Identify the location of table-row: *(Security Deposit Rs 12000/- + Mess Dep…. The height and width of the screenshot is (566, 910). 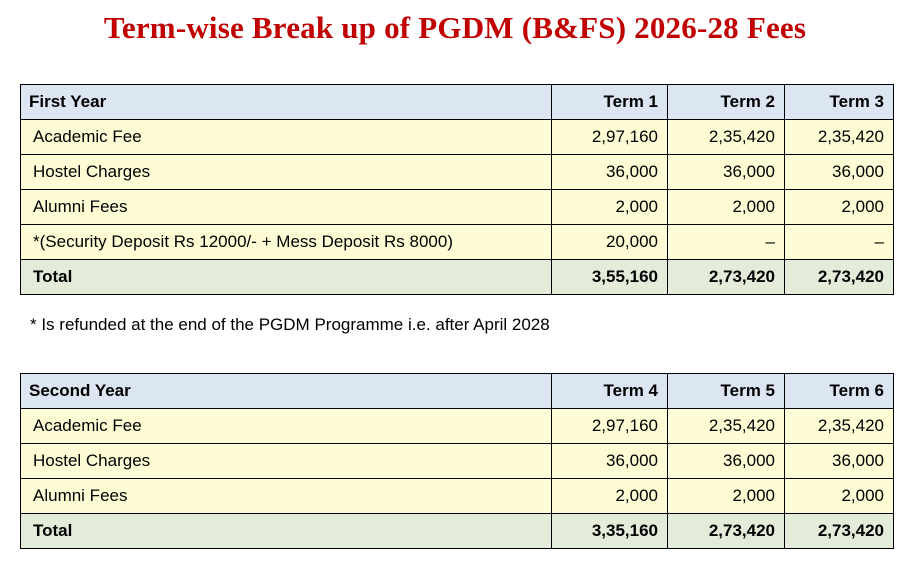
(457, 242).